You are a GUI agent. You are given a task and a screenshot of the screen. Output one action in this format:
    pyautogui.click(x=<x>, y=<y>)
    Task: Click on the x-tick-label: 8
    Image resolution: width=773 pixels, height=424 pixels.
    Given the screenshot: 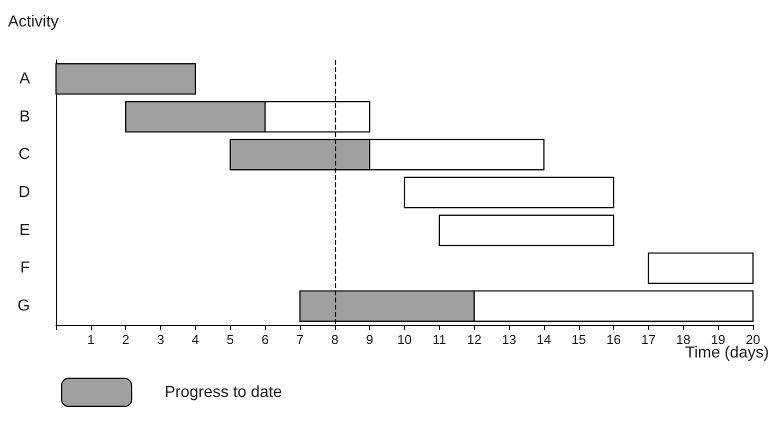 What is the action you would take?
    pyautogui.click(x=334, y=339)
    